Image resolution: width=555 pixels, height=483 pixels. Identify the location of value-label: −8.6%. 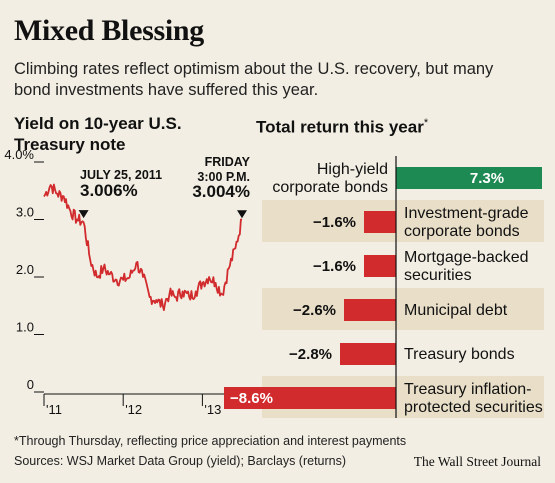
(251, 398).